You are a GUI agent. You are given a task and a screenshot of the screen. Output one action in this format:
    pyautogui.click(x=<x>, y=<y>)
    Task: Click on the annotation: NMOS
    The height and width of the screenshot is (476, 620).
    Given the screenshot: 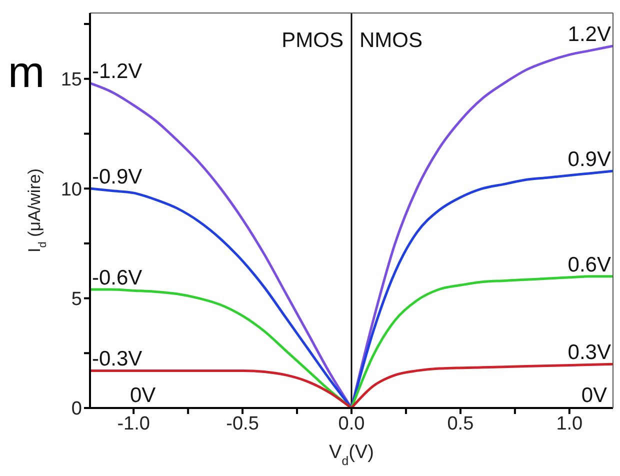 What is the action you would take?
    pyautogui.click(x=391, y=40)
    